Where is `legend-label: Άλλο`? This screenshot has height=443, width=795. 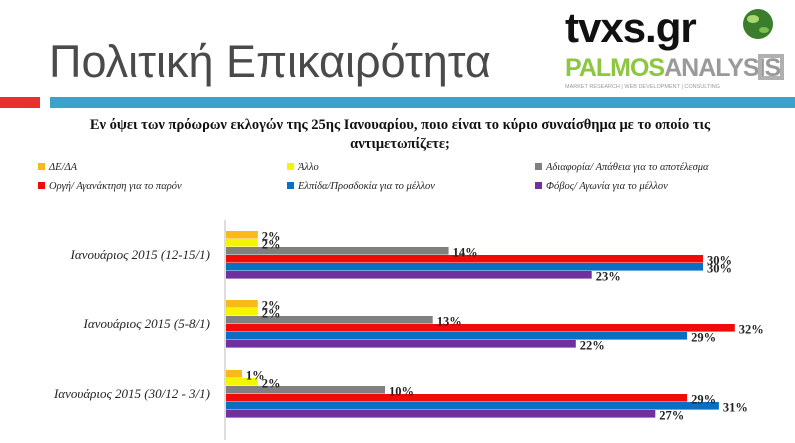 legend-label: Άλλο is located at coordinates (308, 167).